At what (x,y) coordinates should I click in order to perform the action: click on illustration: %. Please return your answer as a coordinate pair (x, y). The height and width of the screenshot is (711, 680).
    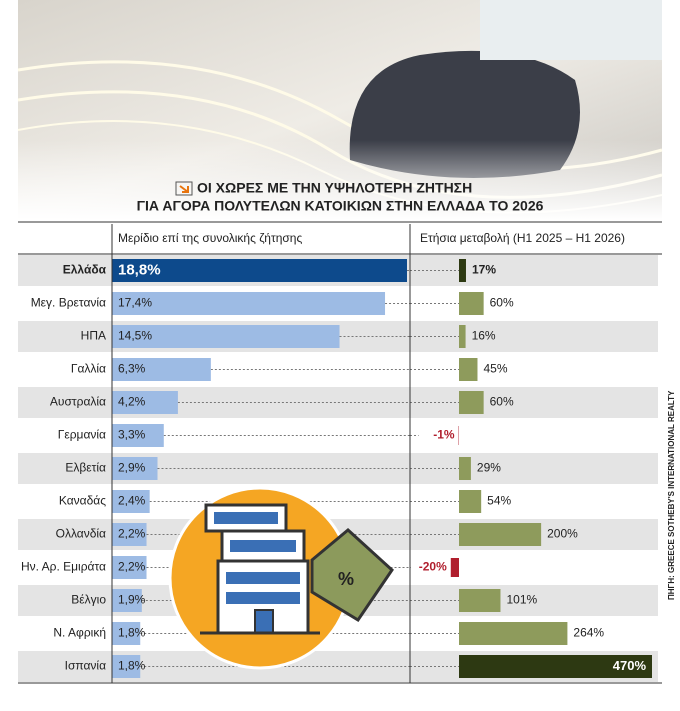
    Looking at the image, I should click on (281, 578).